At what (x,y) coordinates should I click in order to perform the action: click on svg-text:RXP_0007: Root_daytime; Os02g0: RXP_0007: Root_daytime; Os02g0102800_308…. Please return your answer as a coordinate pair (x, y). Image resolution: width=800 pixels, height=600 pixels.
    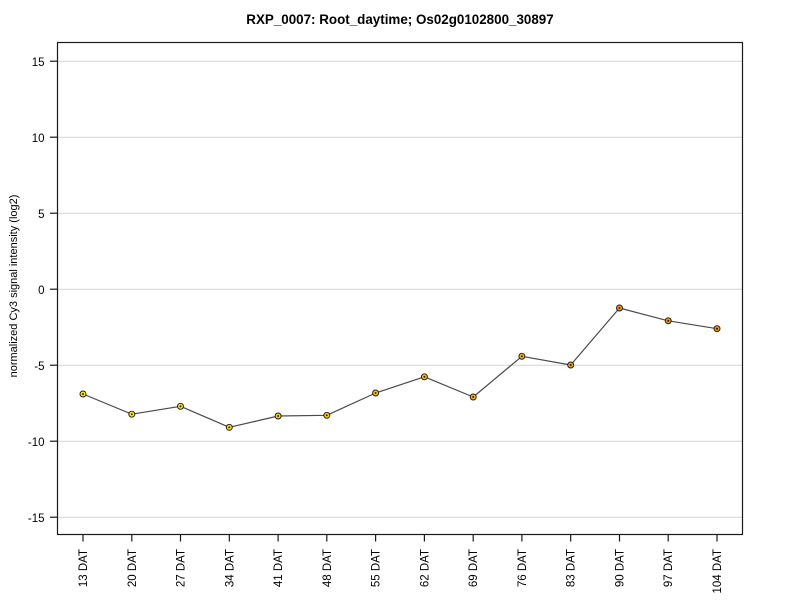
    Looking at the image, I should click on (399, 19).